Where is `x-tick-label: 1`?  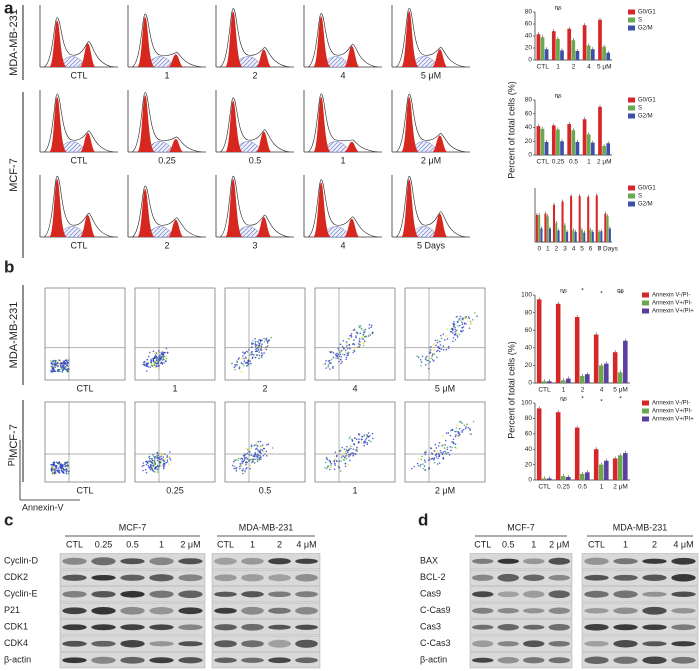
x-tick-label: 1 is located at coordinates (564, 390).